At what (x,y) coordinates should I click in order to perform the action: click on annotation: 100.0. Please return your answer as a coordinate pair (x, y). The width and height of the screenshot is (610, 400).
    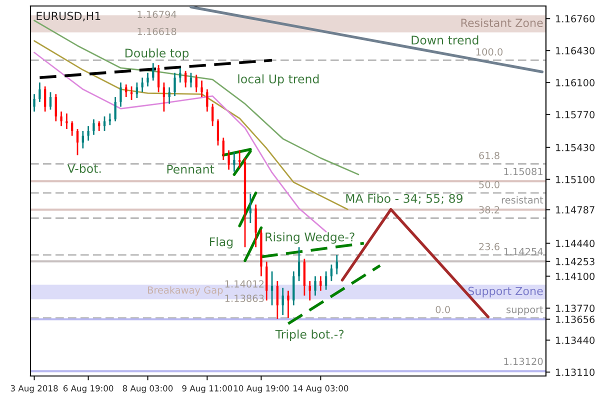
    Looking at the image, I should click on (489, 52).